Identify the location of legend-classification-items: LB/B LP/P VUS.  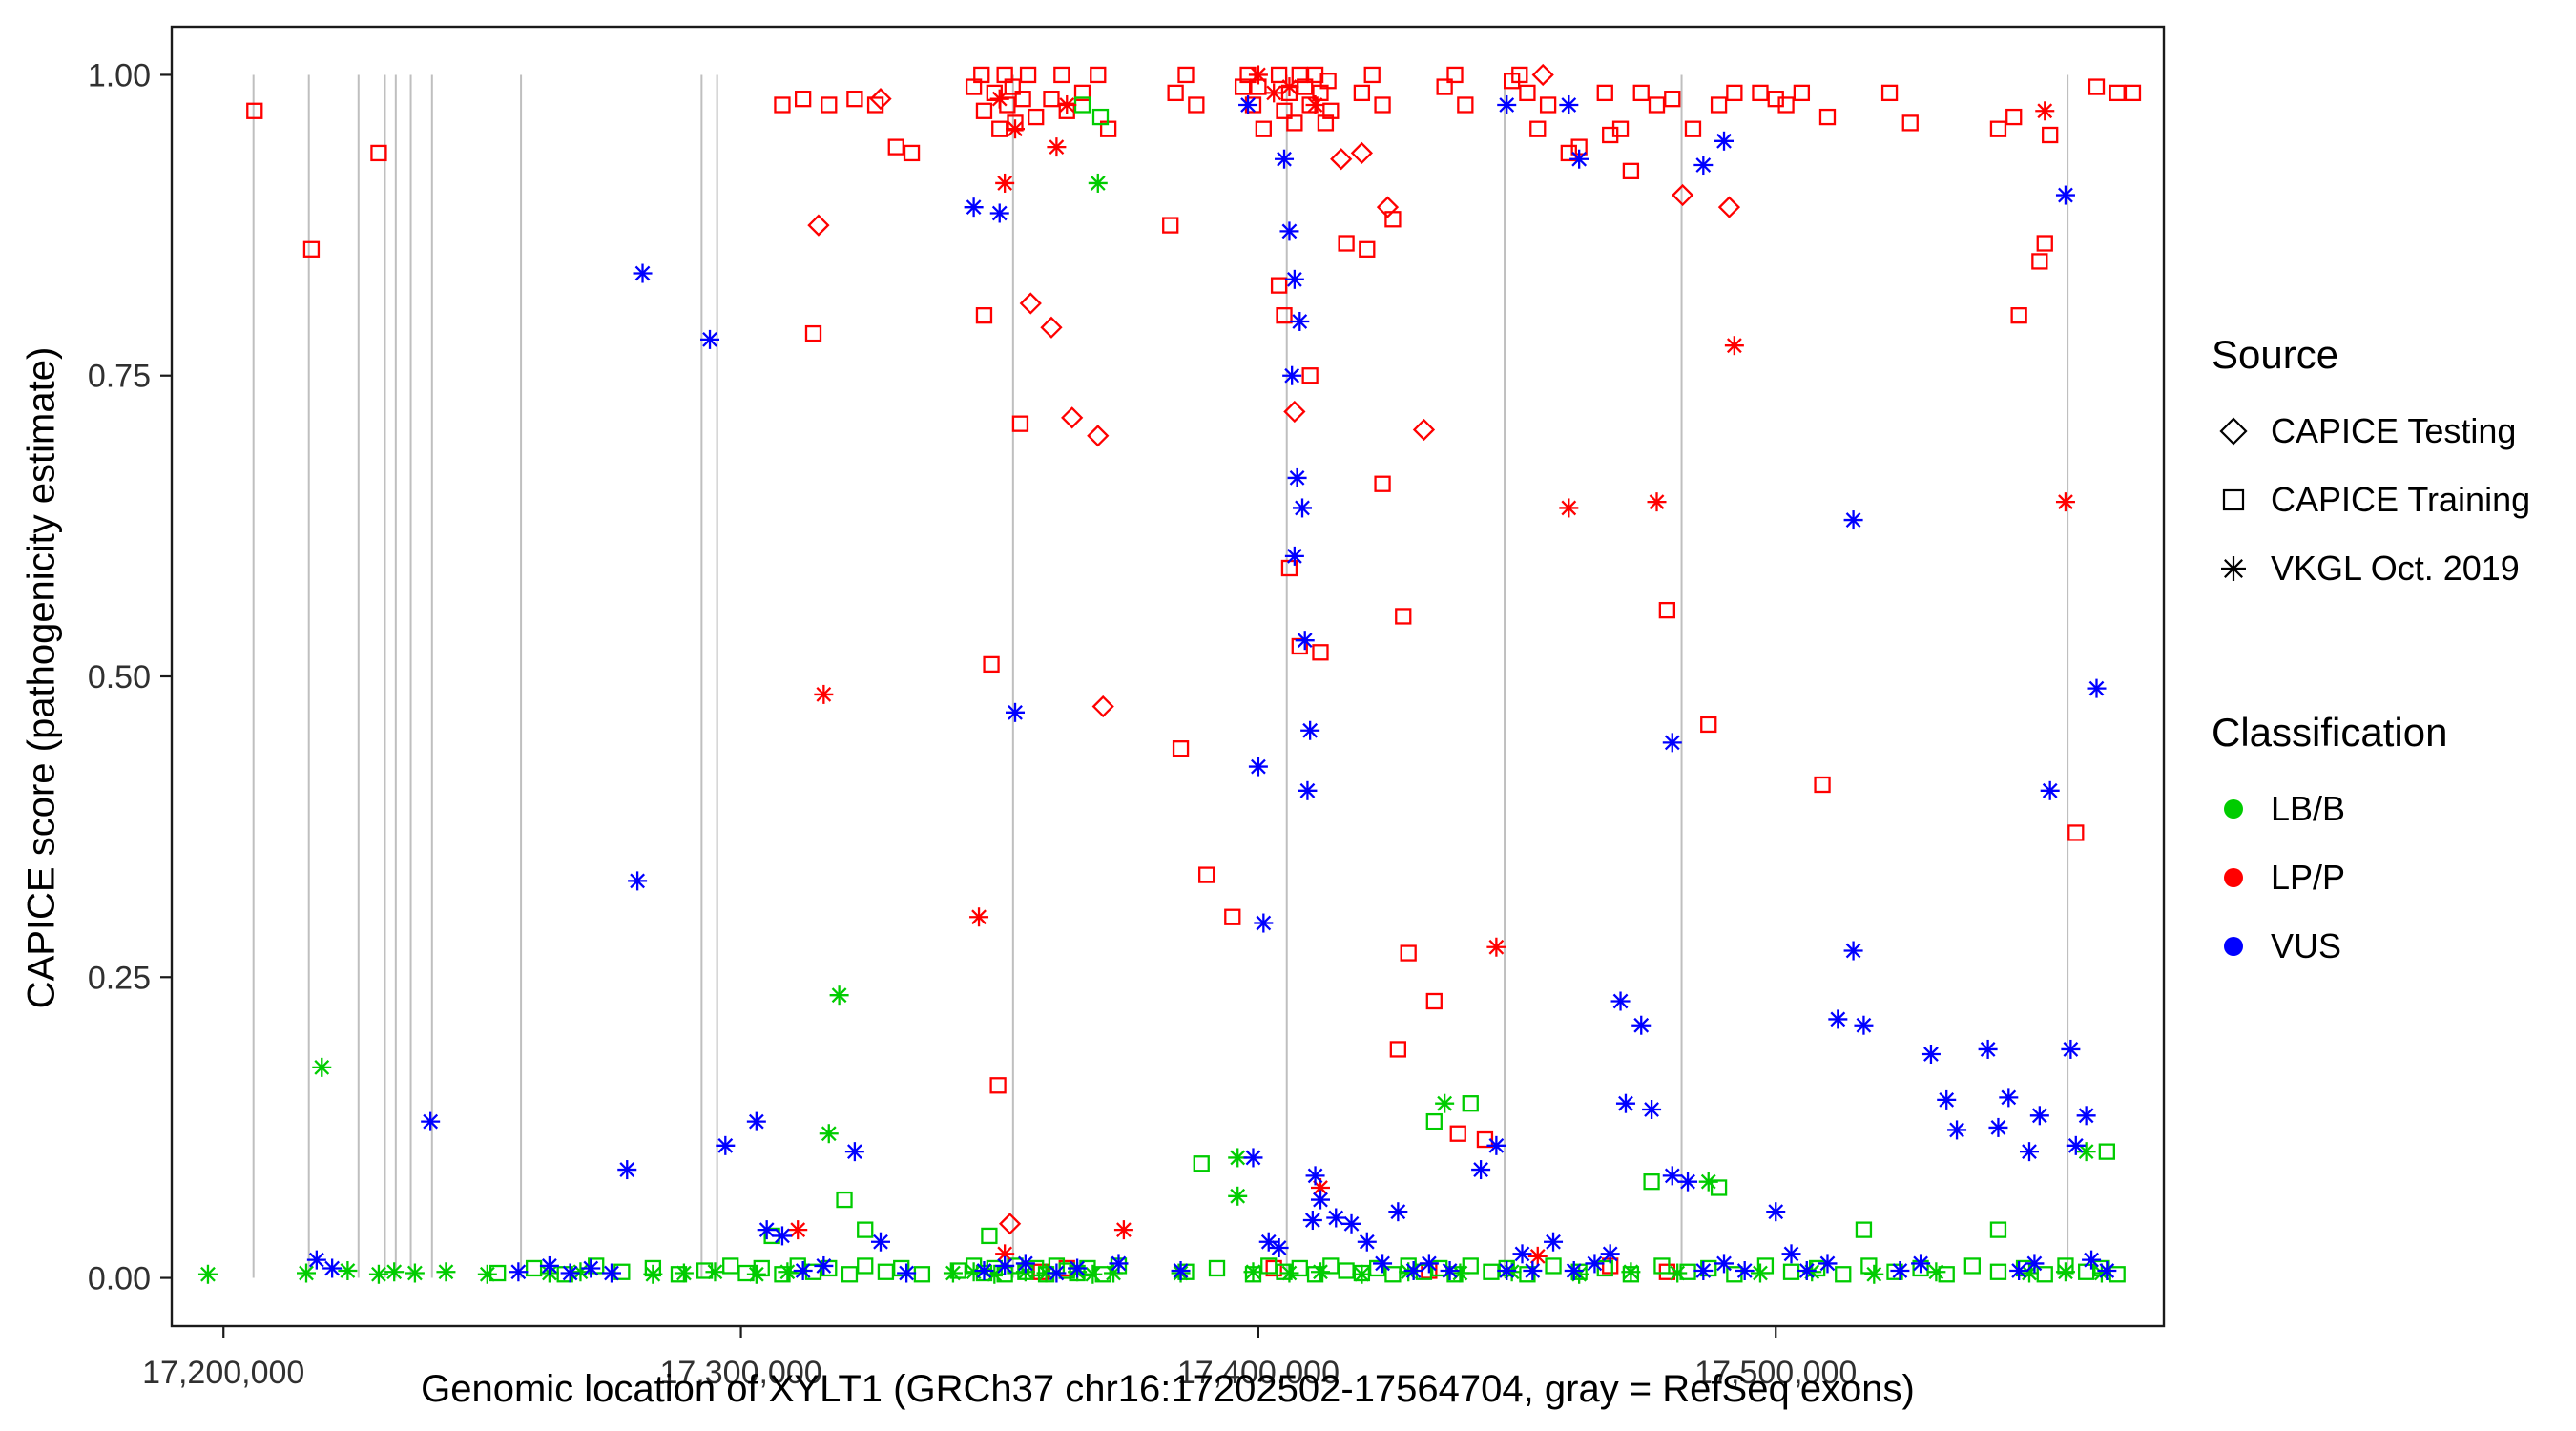
(2371, 878).